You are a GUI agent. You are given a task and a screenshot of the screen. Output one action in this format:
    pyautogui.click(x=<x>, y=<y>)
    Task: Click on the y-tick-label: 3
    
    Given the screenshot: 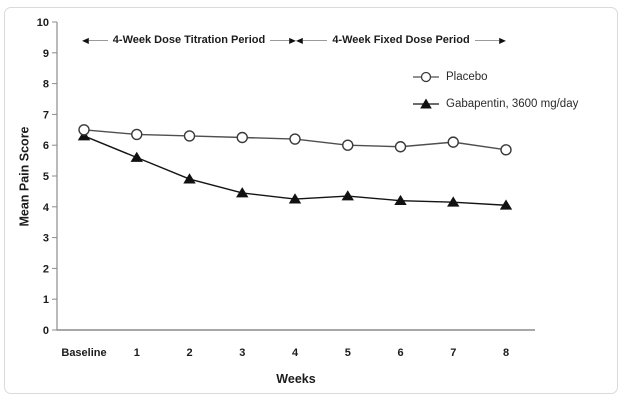 What is the action you would take?
    pyautogui.click(x=46, y=239)
    